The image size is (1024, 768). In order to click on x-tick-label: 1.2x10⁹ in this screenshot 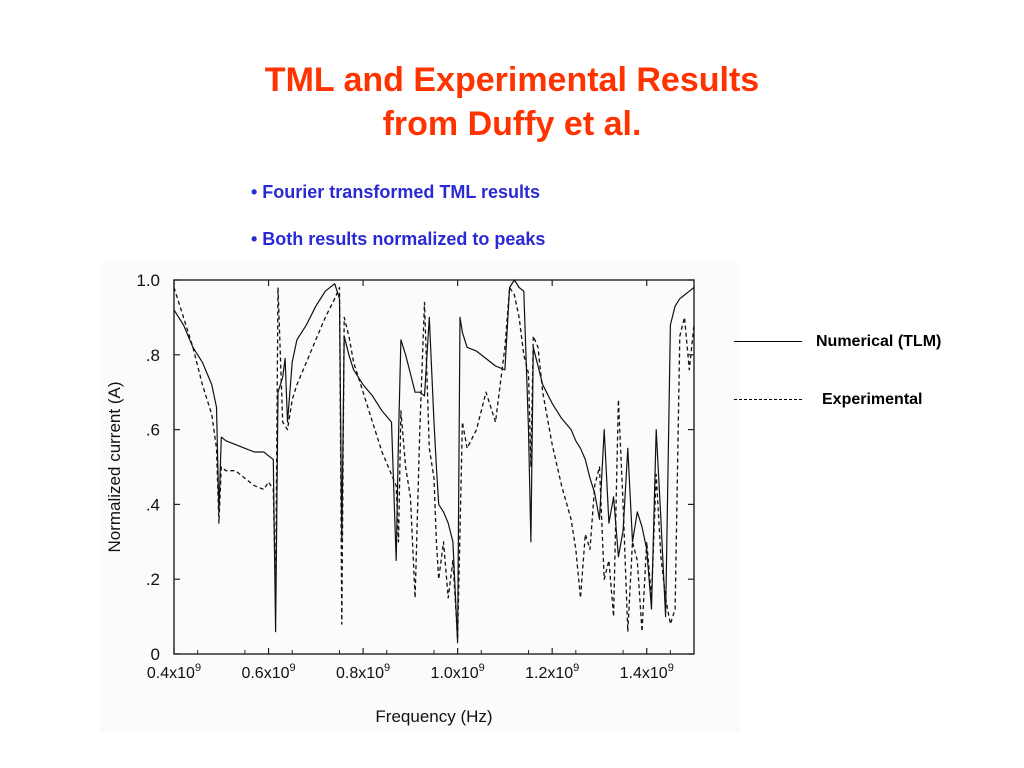, I will do `click(552, 672)`.